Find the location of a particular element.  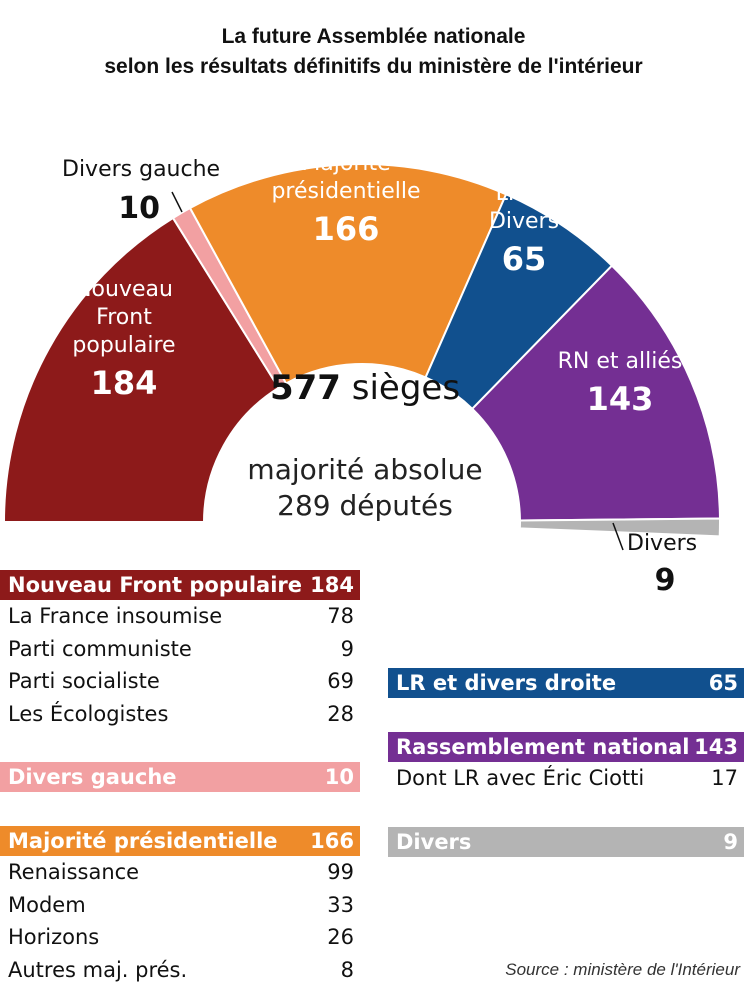

group-header-majorite: Majorité présidentielle 166 is located at coordinates (180, 841).